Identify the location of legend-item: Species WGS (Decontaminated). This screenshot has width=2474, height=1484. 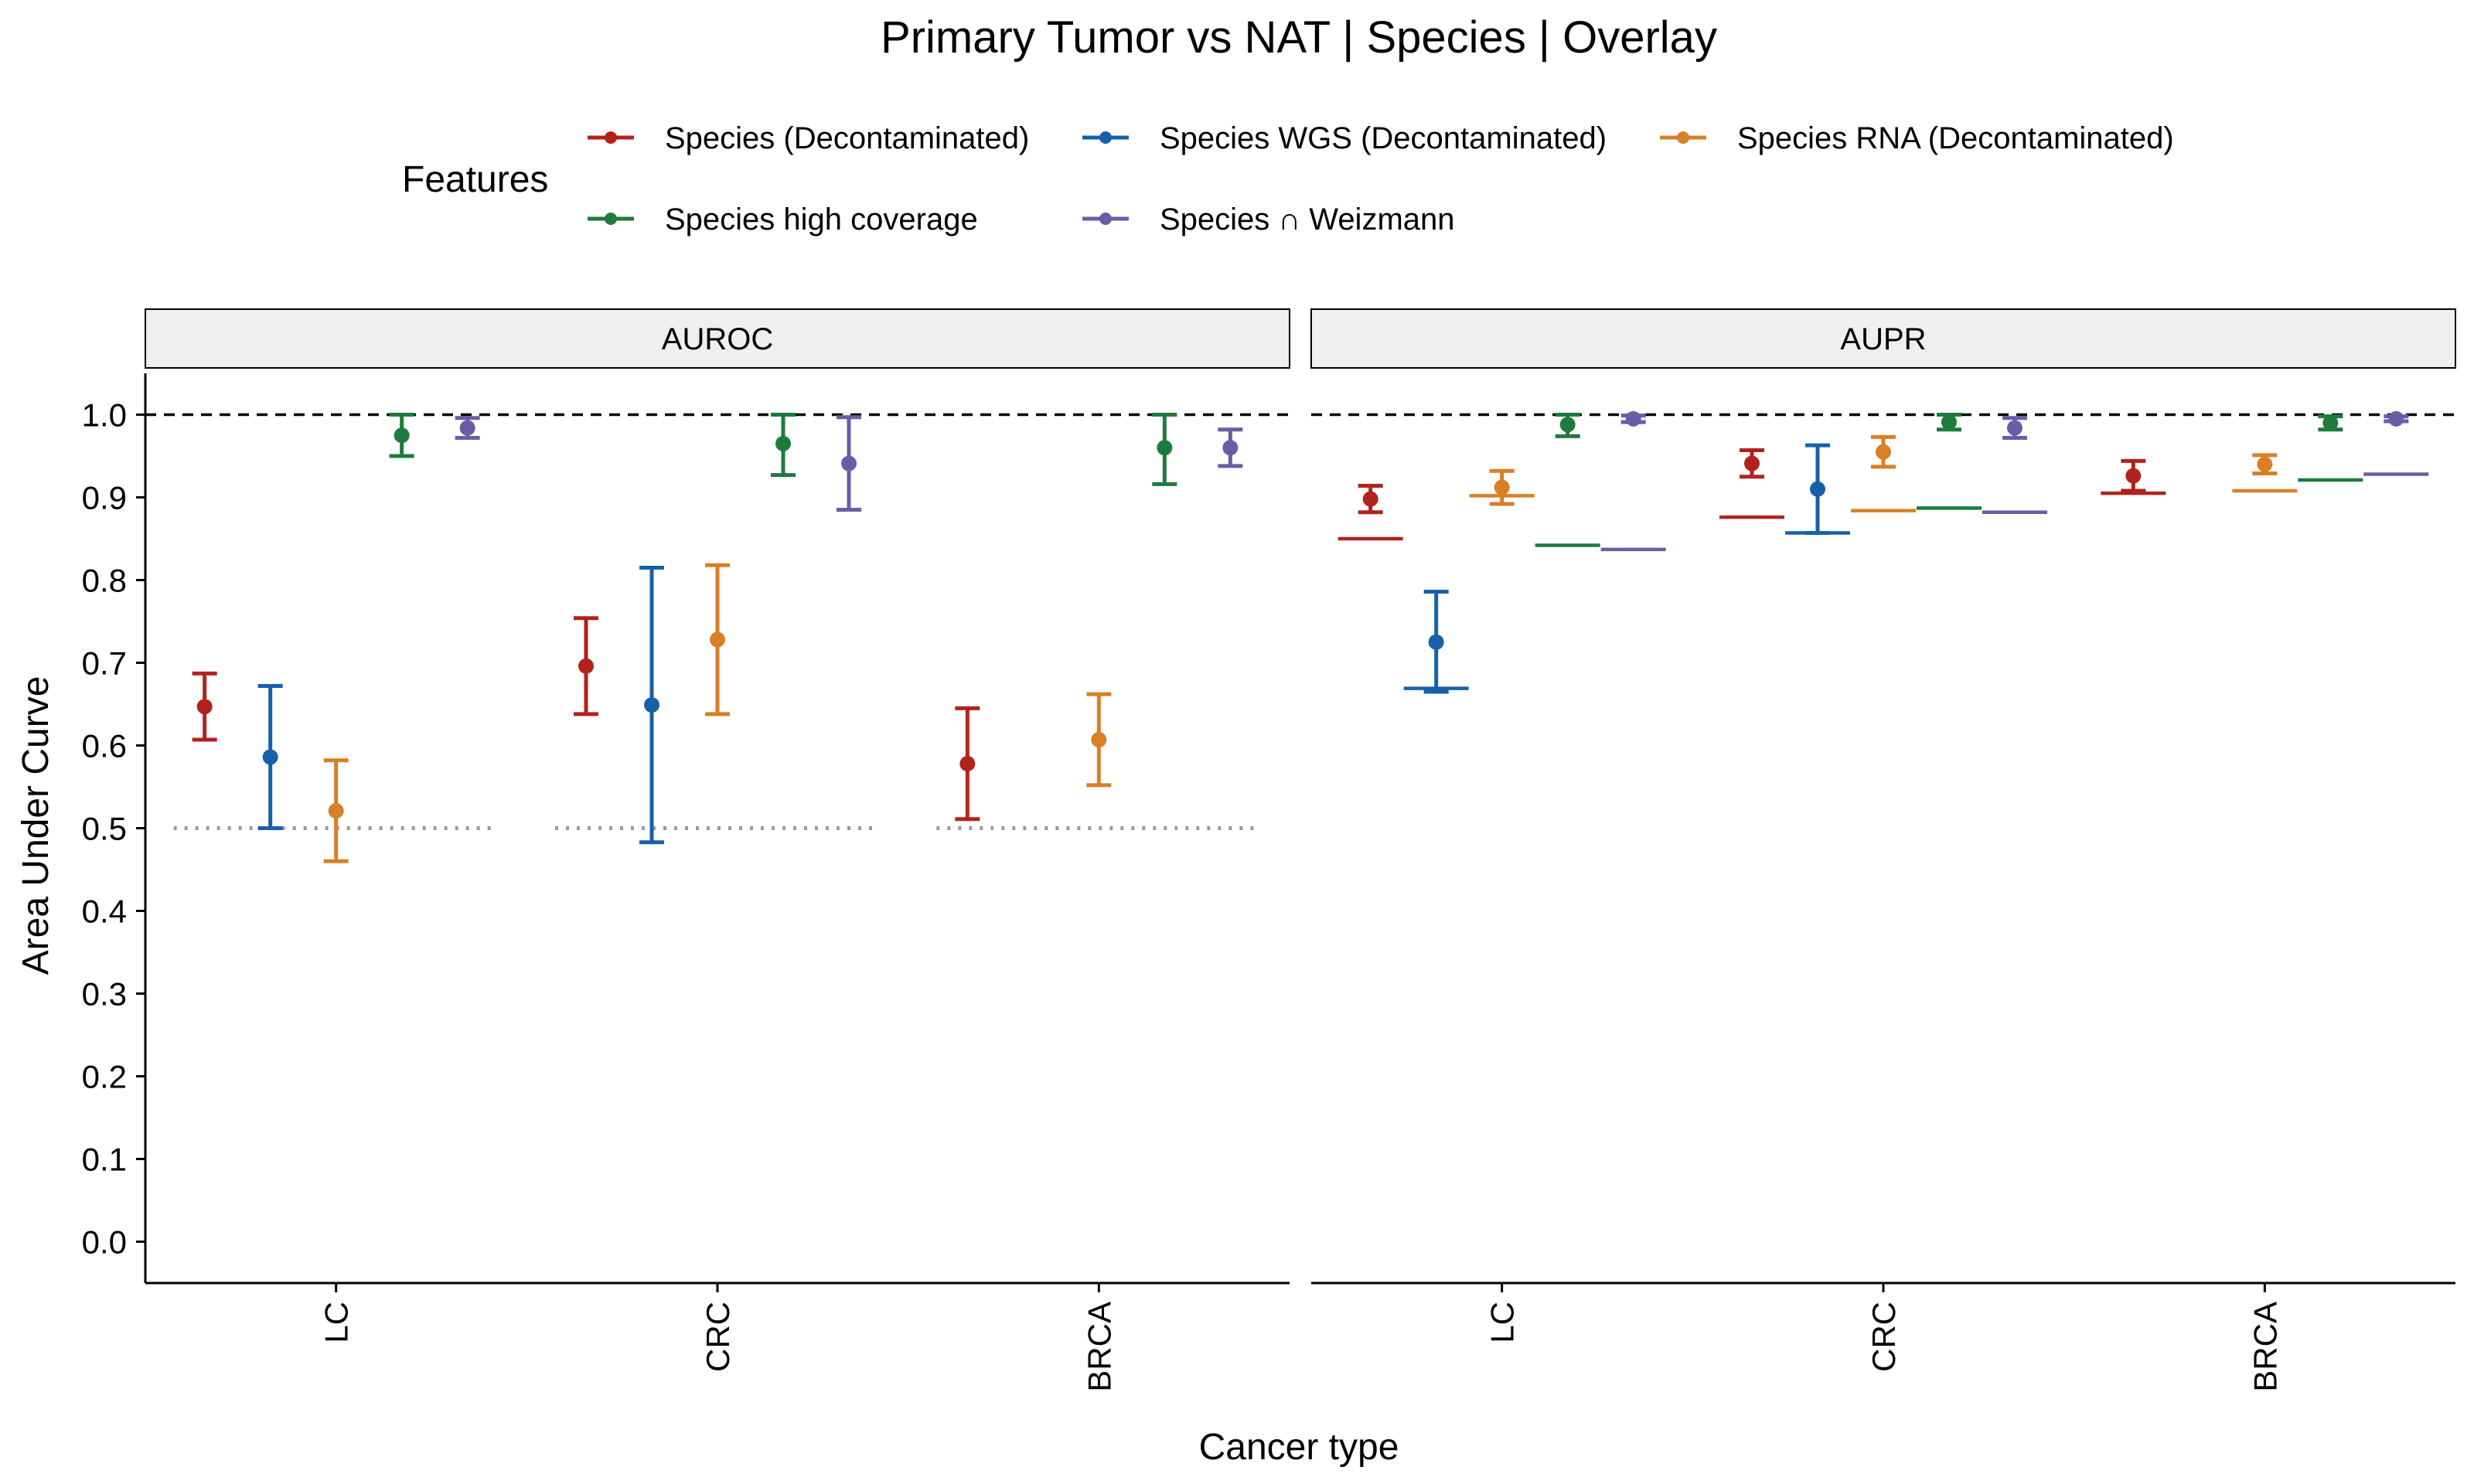
(1344, 138).